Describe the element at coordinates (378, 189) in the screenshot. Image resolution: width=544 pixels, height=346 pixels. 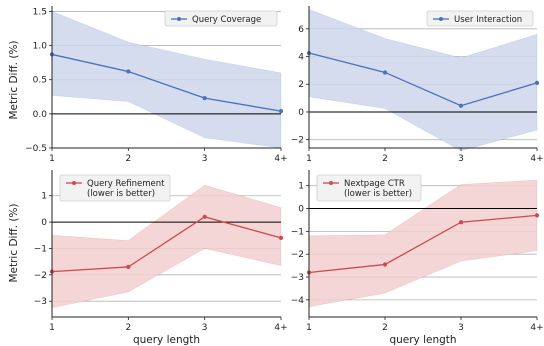
I see `legend-label: Nextpage CTR (lower is better)` at that location.